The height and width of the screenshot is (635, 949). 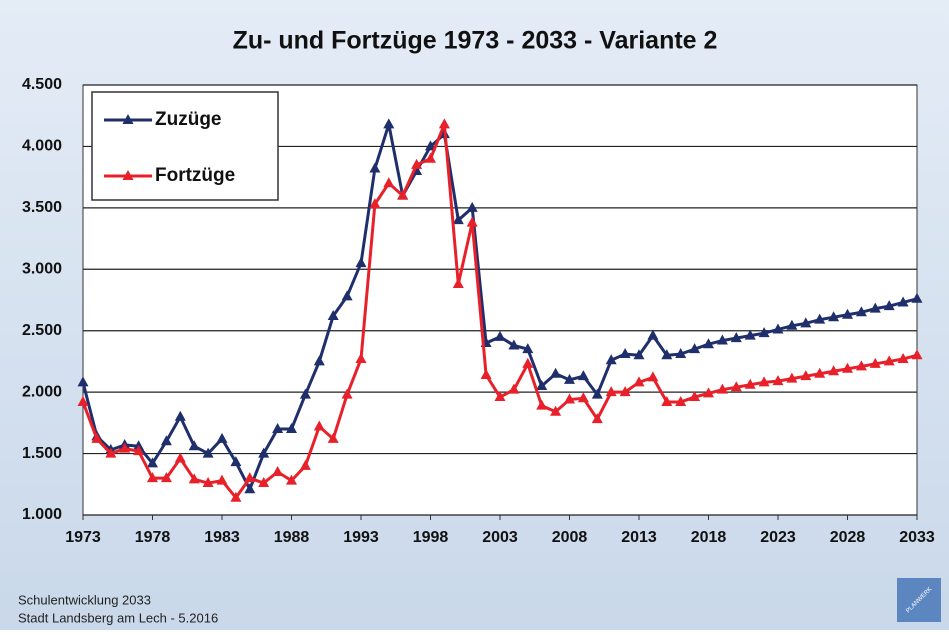 What do you see at coordinates (42, 269) in the screenshot?
I see `y-tick-label: 3.000` at bounding box center [42, 269].